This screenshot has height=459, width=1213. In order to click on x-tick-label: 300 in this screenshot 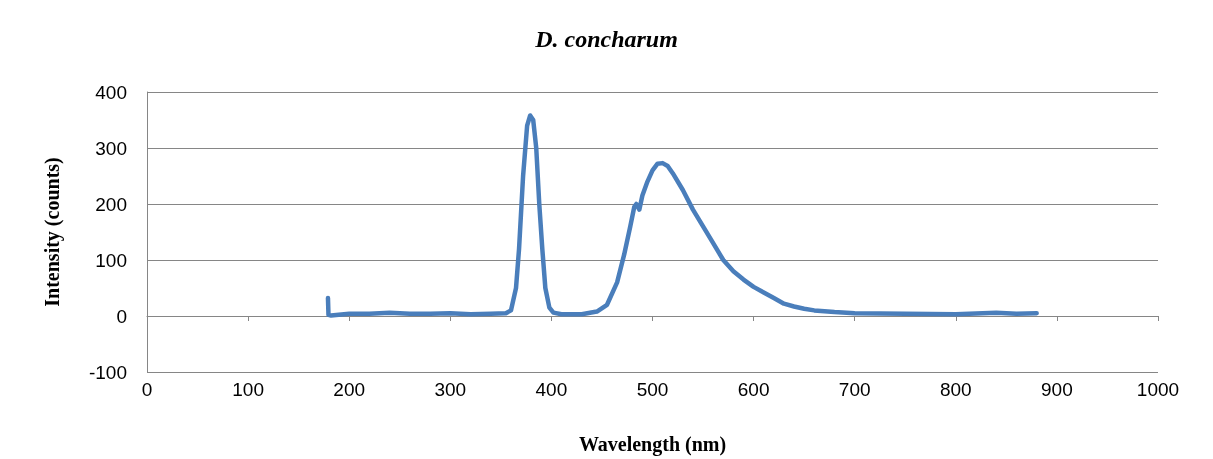, I will do `click(450, 389)`.